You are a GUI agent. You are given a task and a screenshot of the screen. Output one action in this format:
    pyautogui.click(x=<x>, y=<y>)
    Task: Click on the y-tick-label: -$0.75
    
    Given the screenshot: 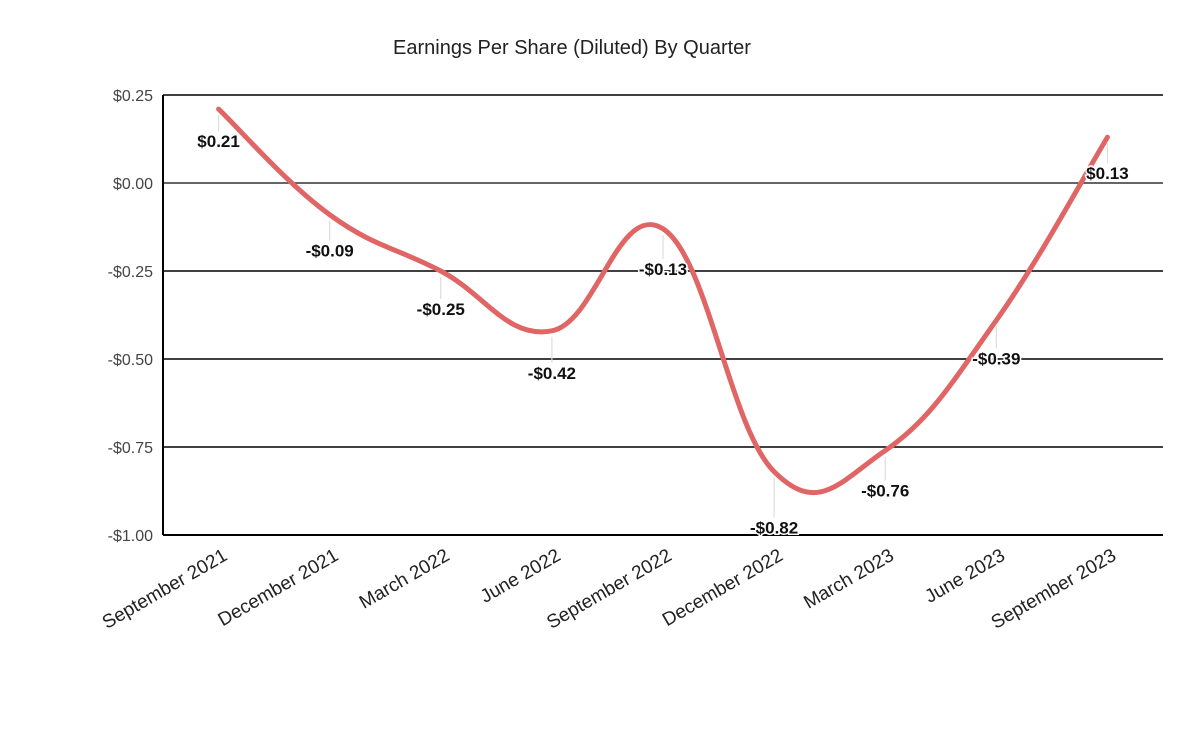 What is the action you would take?
    pyautogui.click(x=130, y=448)
    